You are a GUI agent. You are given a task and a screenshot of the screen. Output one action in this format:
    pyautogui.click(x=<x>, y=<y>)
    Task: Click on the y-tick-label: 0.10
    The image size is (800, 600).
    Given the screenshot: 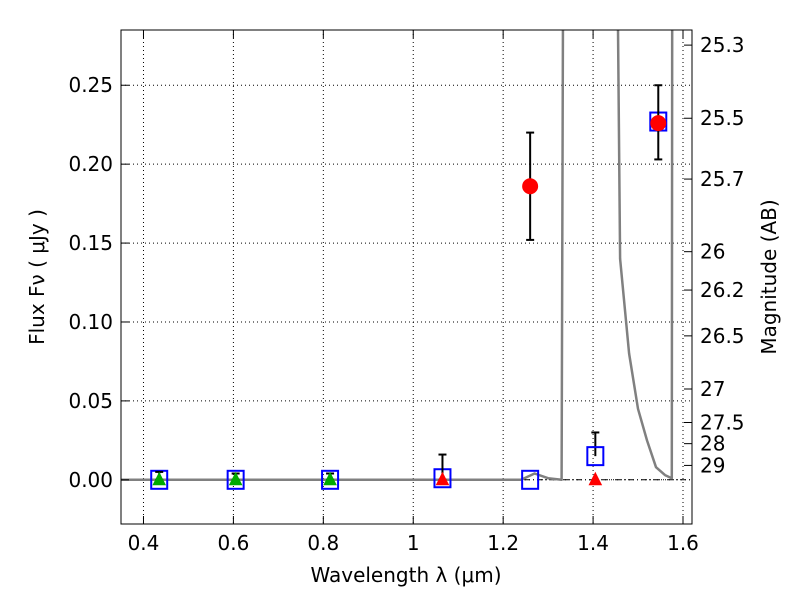 What is the action you would take?
    pyautogui.click(x=90, y=322)
    